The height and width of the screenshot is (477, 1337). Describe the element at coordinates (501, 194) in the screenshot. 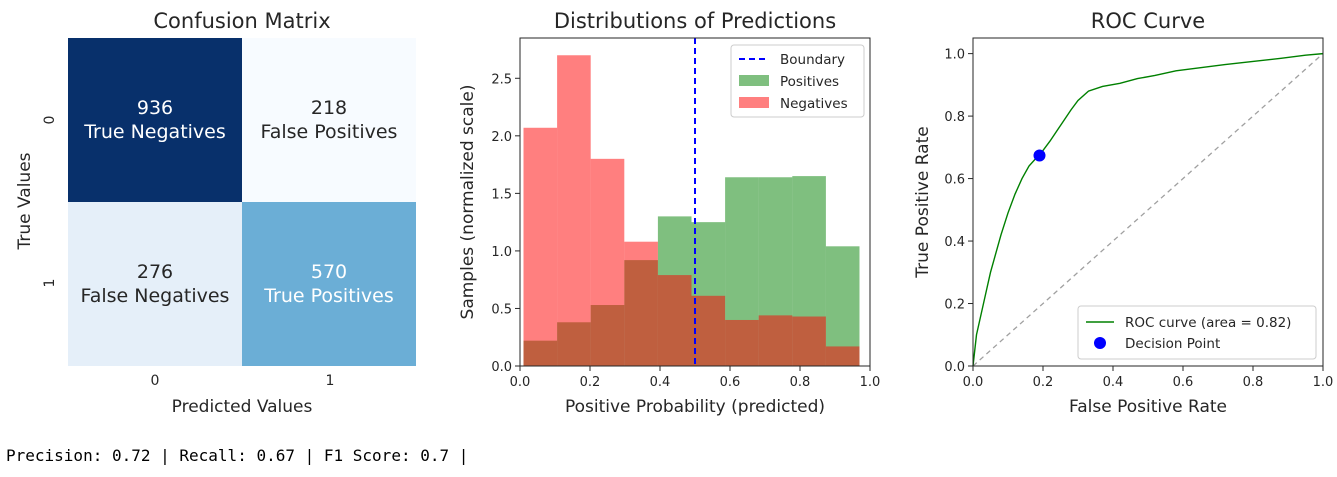

I see `hist-ytick-label-3: 1.5` at that location.